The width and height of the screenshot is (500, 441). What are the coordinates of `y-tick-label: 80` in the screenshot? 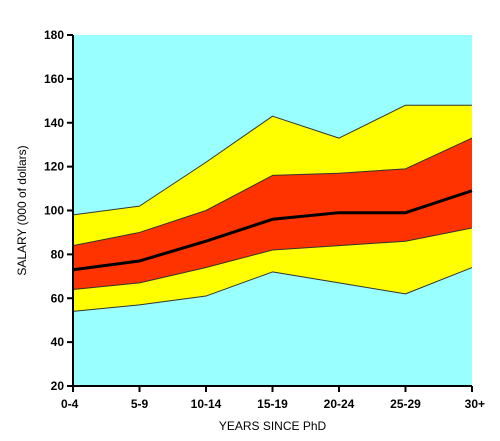 It's located at (58, 254).